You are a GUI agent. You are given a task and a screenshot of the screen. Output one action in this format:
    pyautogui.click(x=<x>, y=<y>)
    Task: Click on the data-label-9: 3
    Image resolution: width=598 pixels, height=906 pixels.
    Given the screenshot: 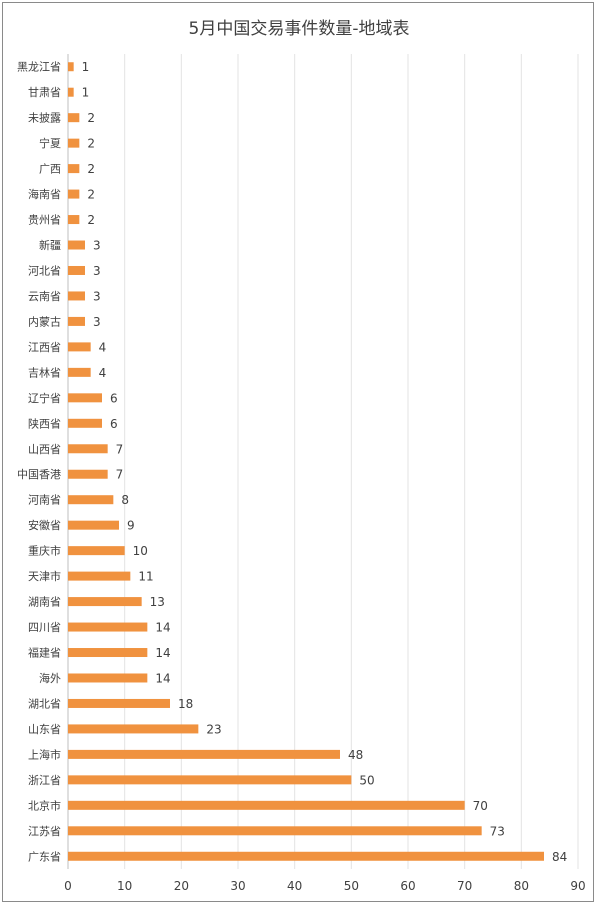 What is the action you would take?
    pyautogui.click(x=97, y=296)
    